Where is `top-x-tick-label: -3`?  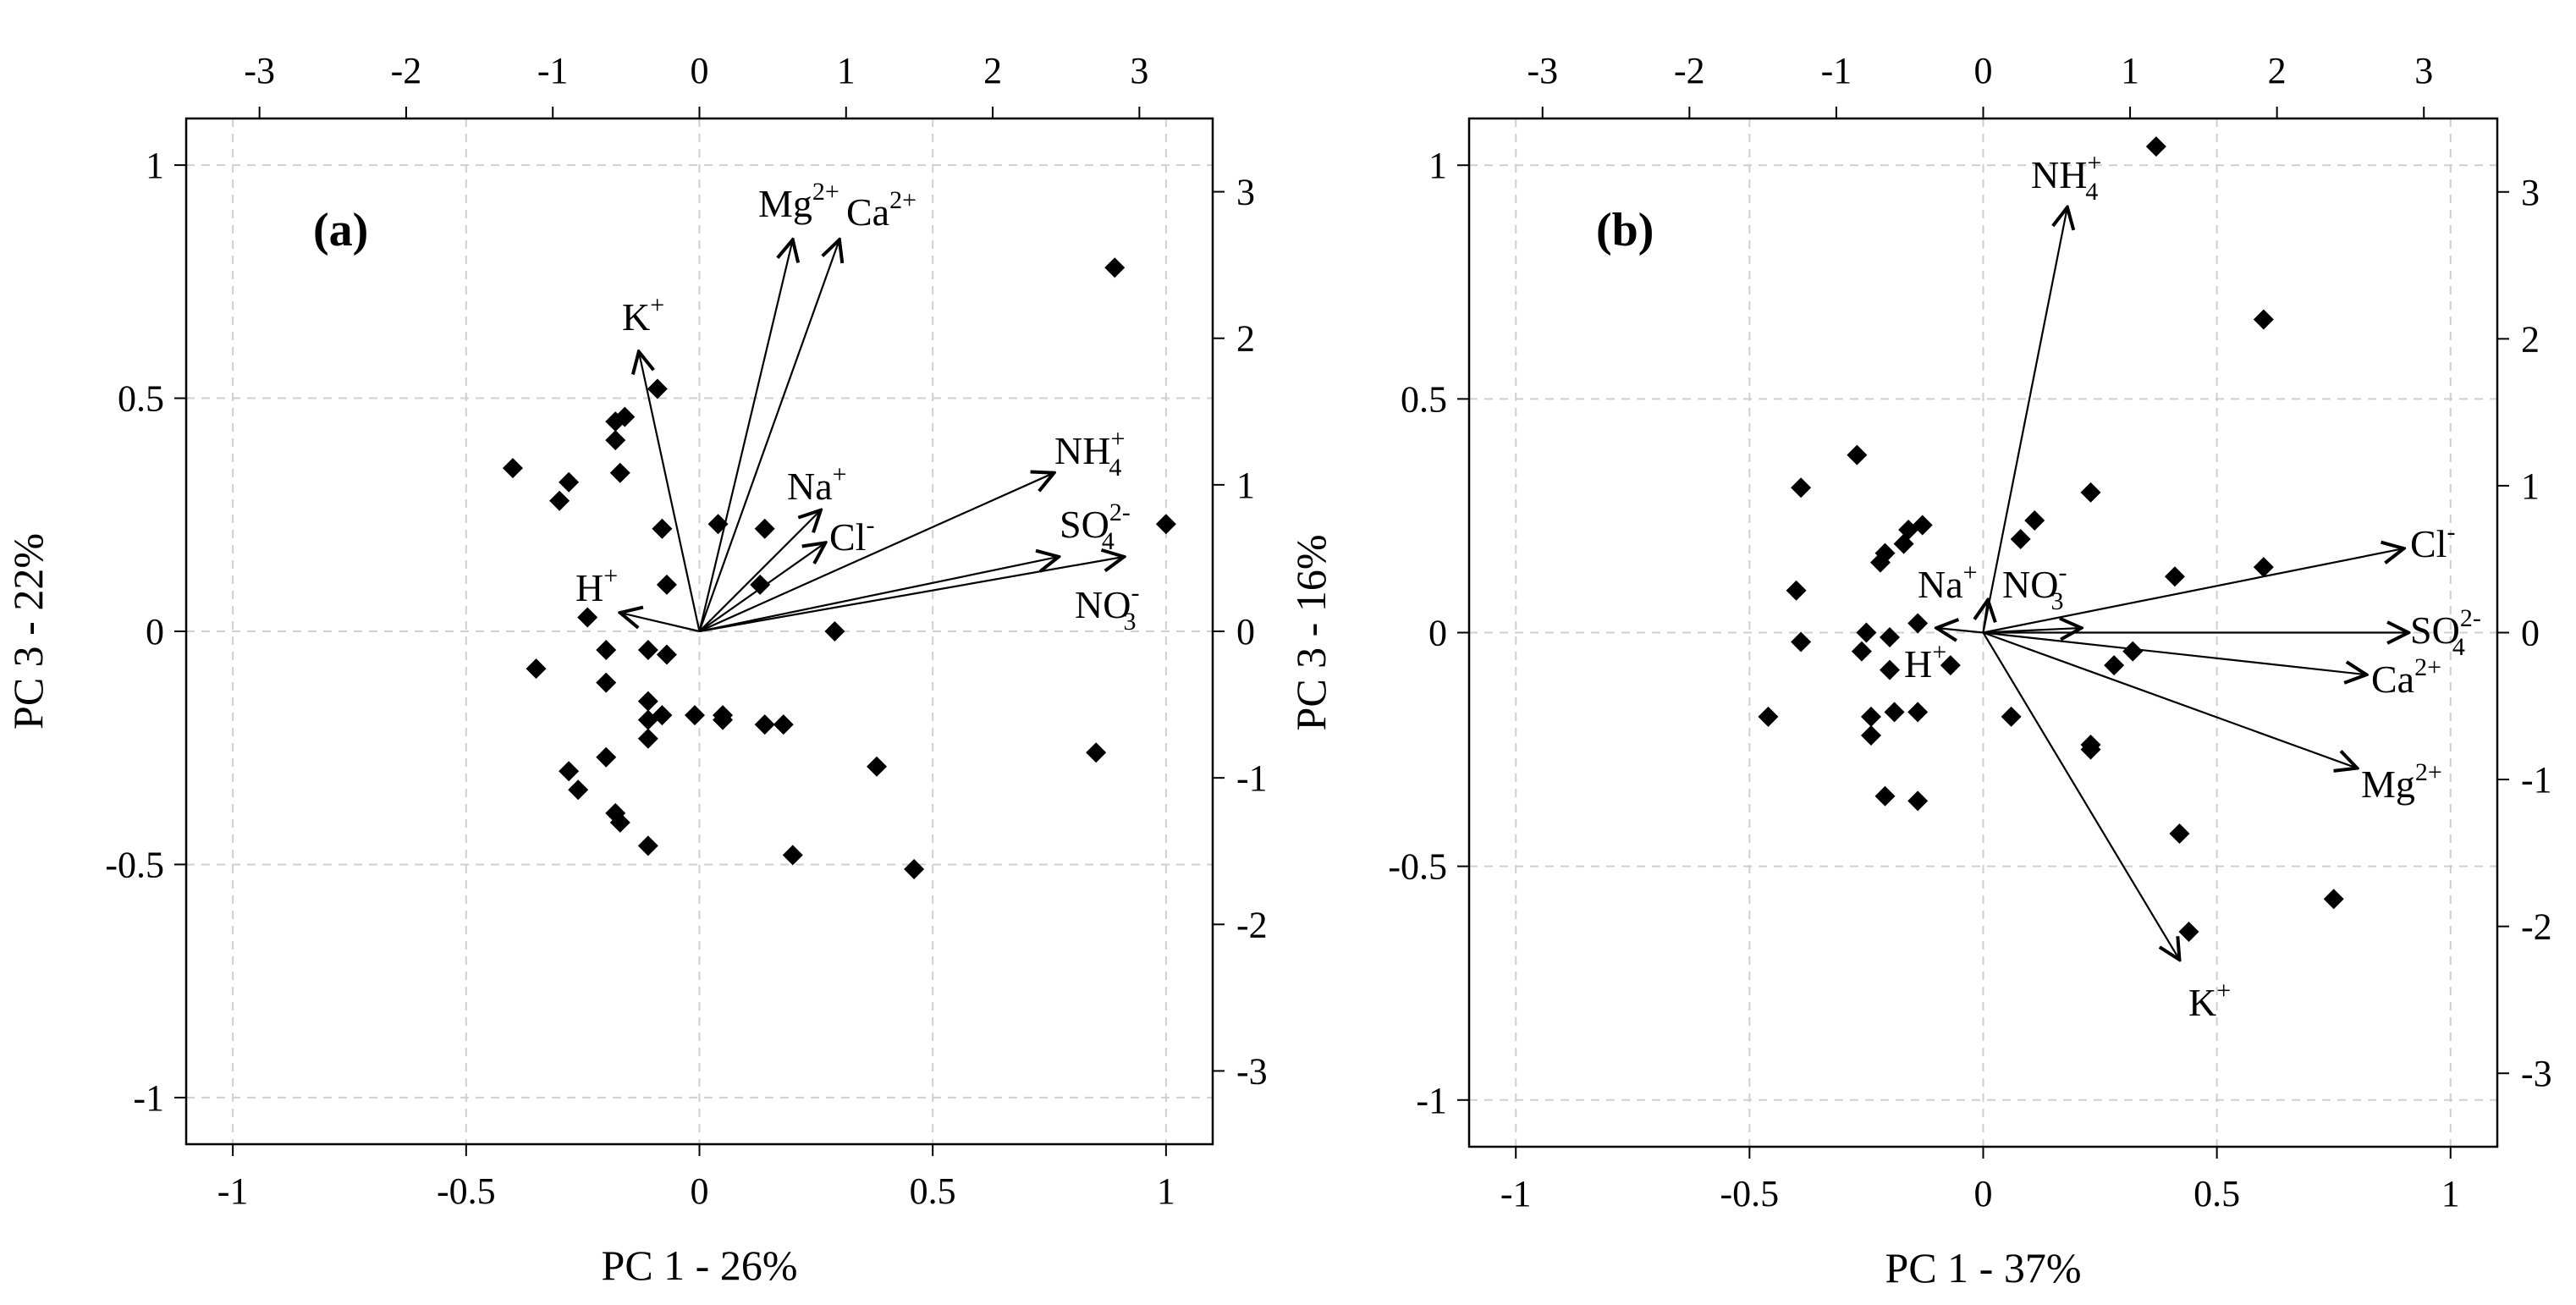
top-x-tick-label: -3 is located at coordinates (259, 70).